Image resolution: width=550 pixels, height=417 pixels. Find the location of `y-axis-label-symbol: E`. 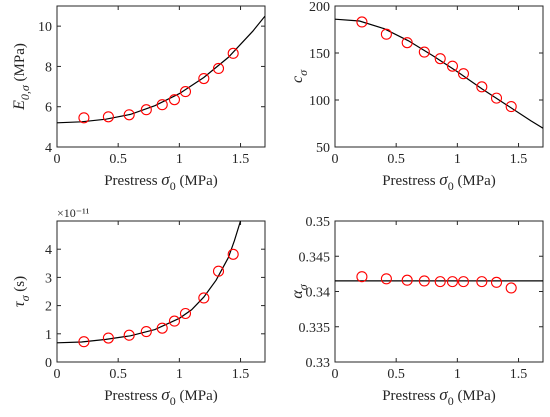

y-axis-label-symbol: E is located at coordinates (19, 105).